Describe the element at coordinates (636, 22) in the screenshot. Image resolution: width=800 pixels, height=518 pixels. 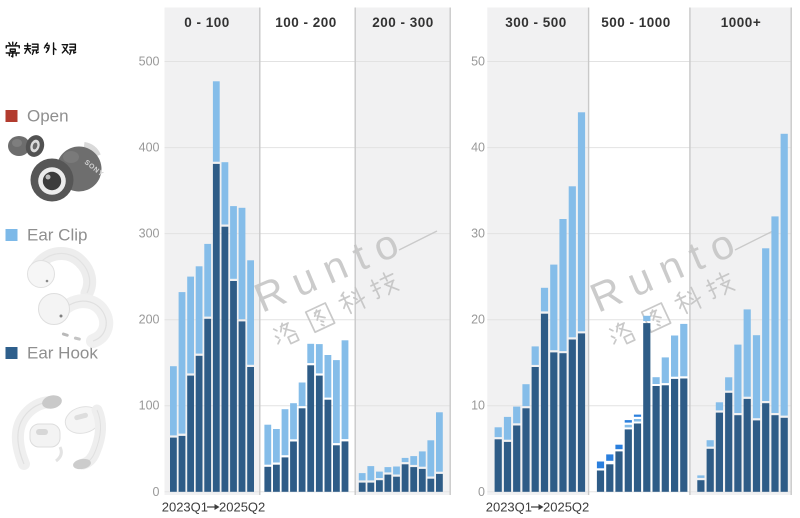
I see `svg-text: 500 - 1000` at that location.